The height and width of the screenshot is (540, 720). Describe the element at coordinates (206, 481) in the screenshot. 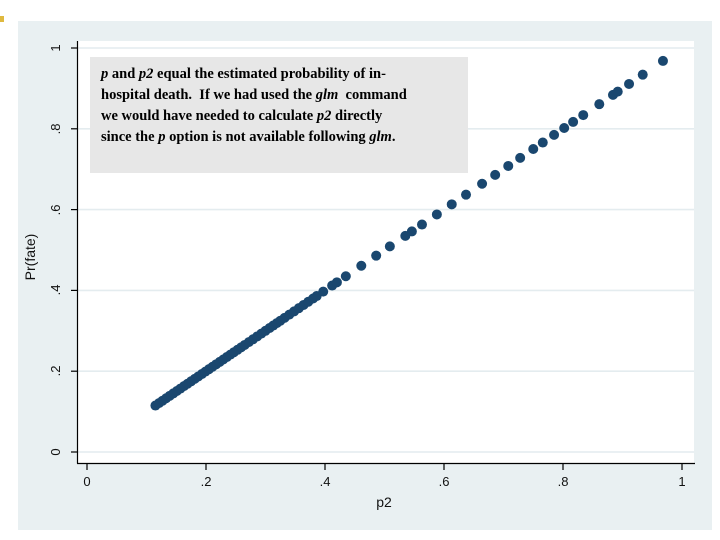

I see `x-tick-label: .2` at that location.